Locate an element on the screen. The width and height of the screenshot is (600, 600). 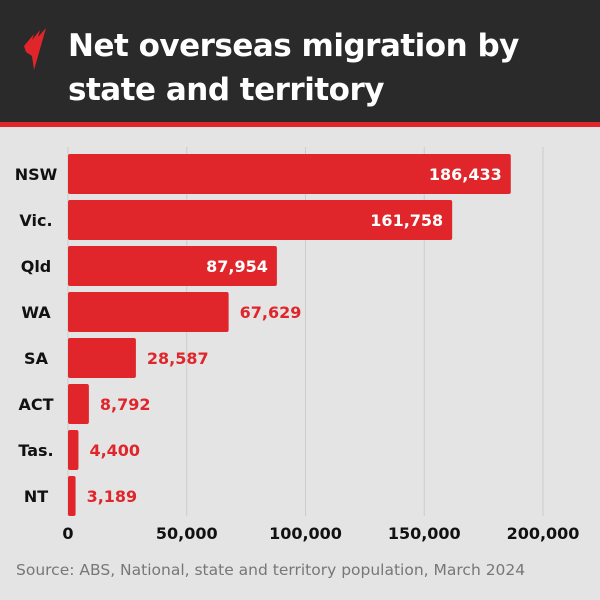
category-label: NT is located at coordinates (36, 496).